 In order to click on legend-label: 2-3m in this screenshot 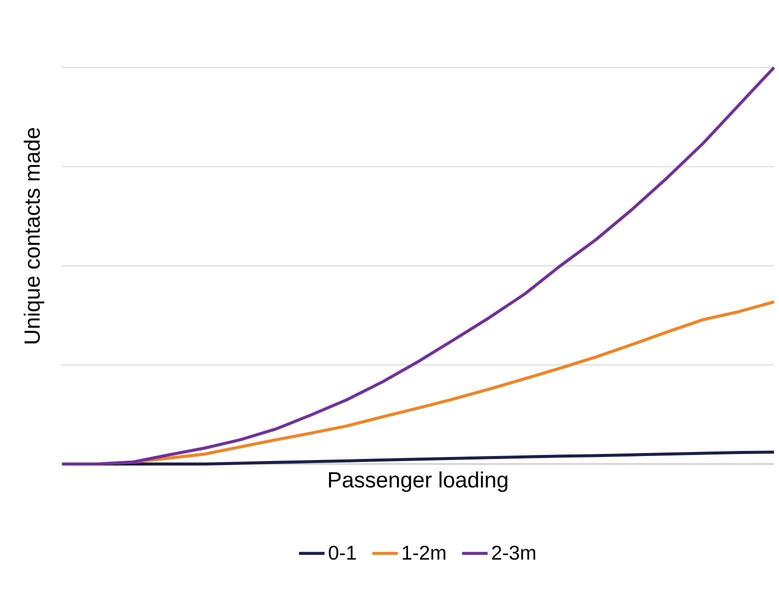, I will do `click(514, 553)`.